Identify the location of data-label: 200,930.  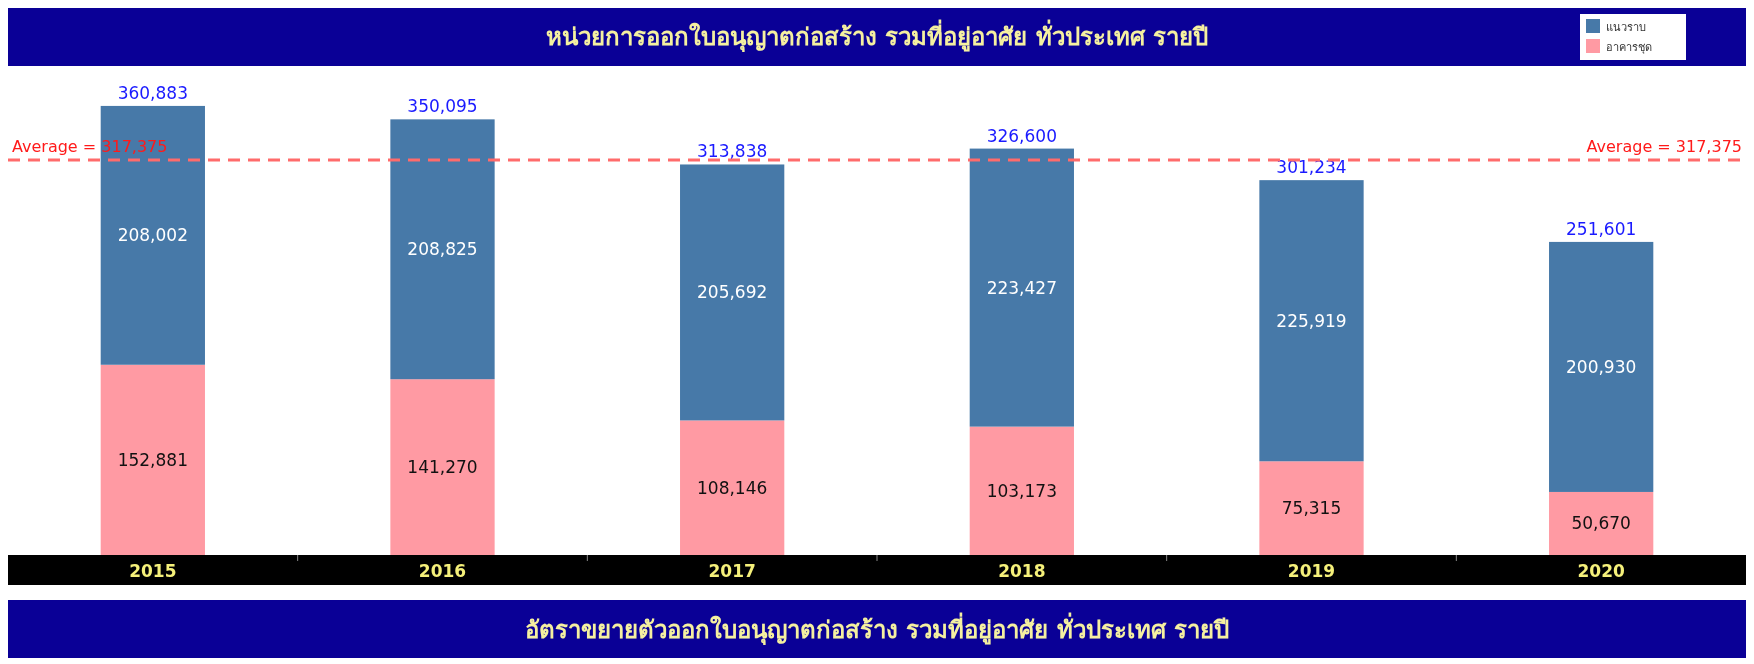
(1601, 366).